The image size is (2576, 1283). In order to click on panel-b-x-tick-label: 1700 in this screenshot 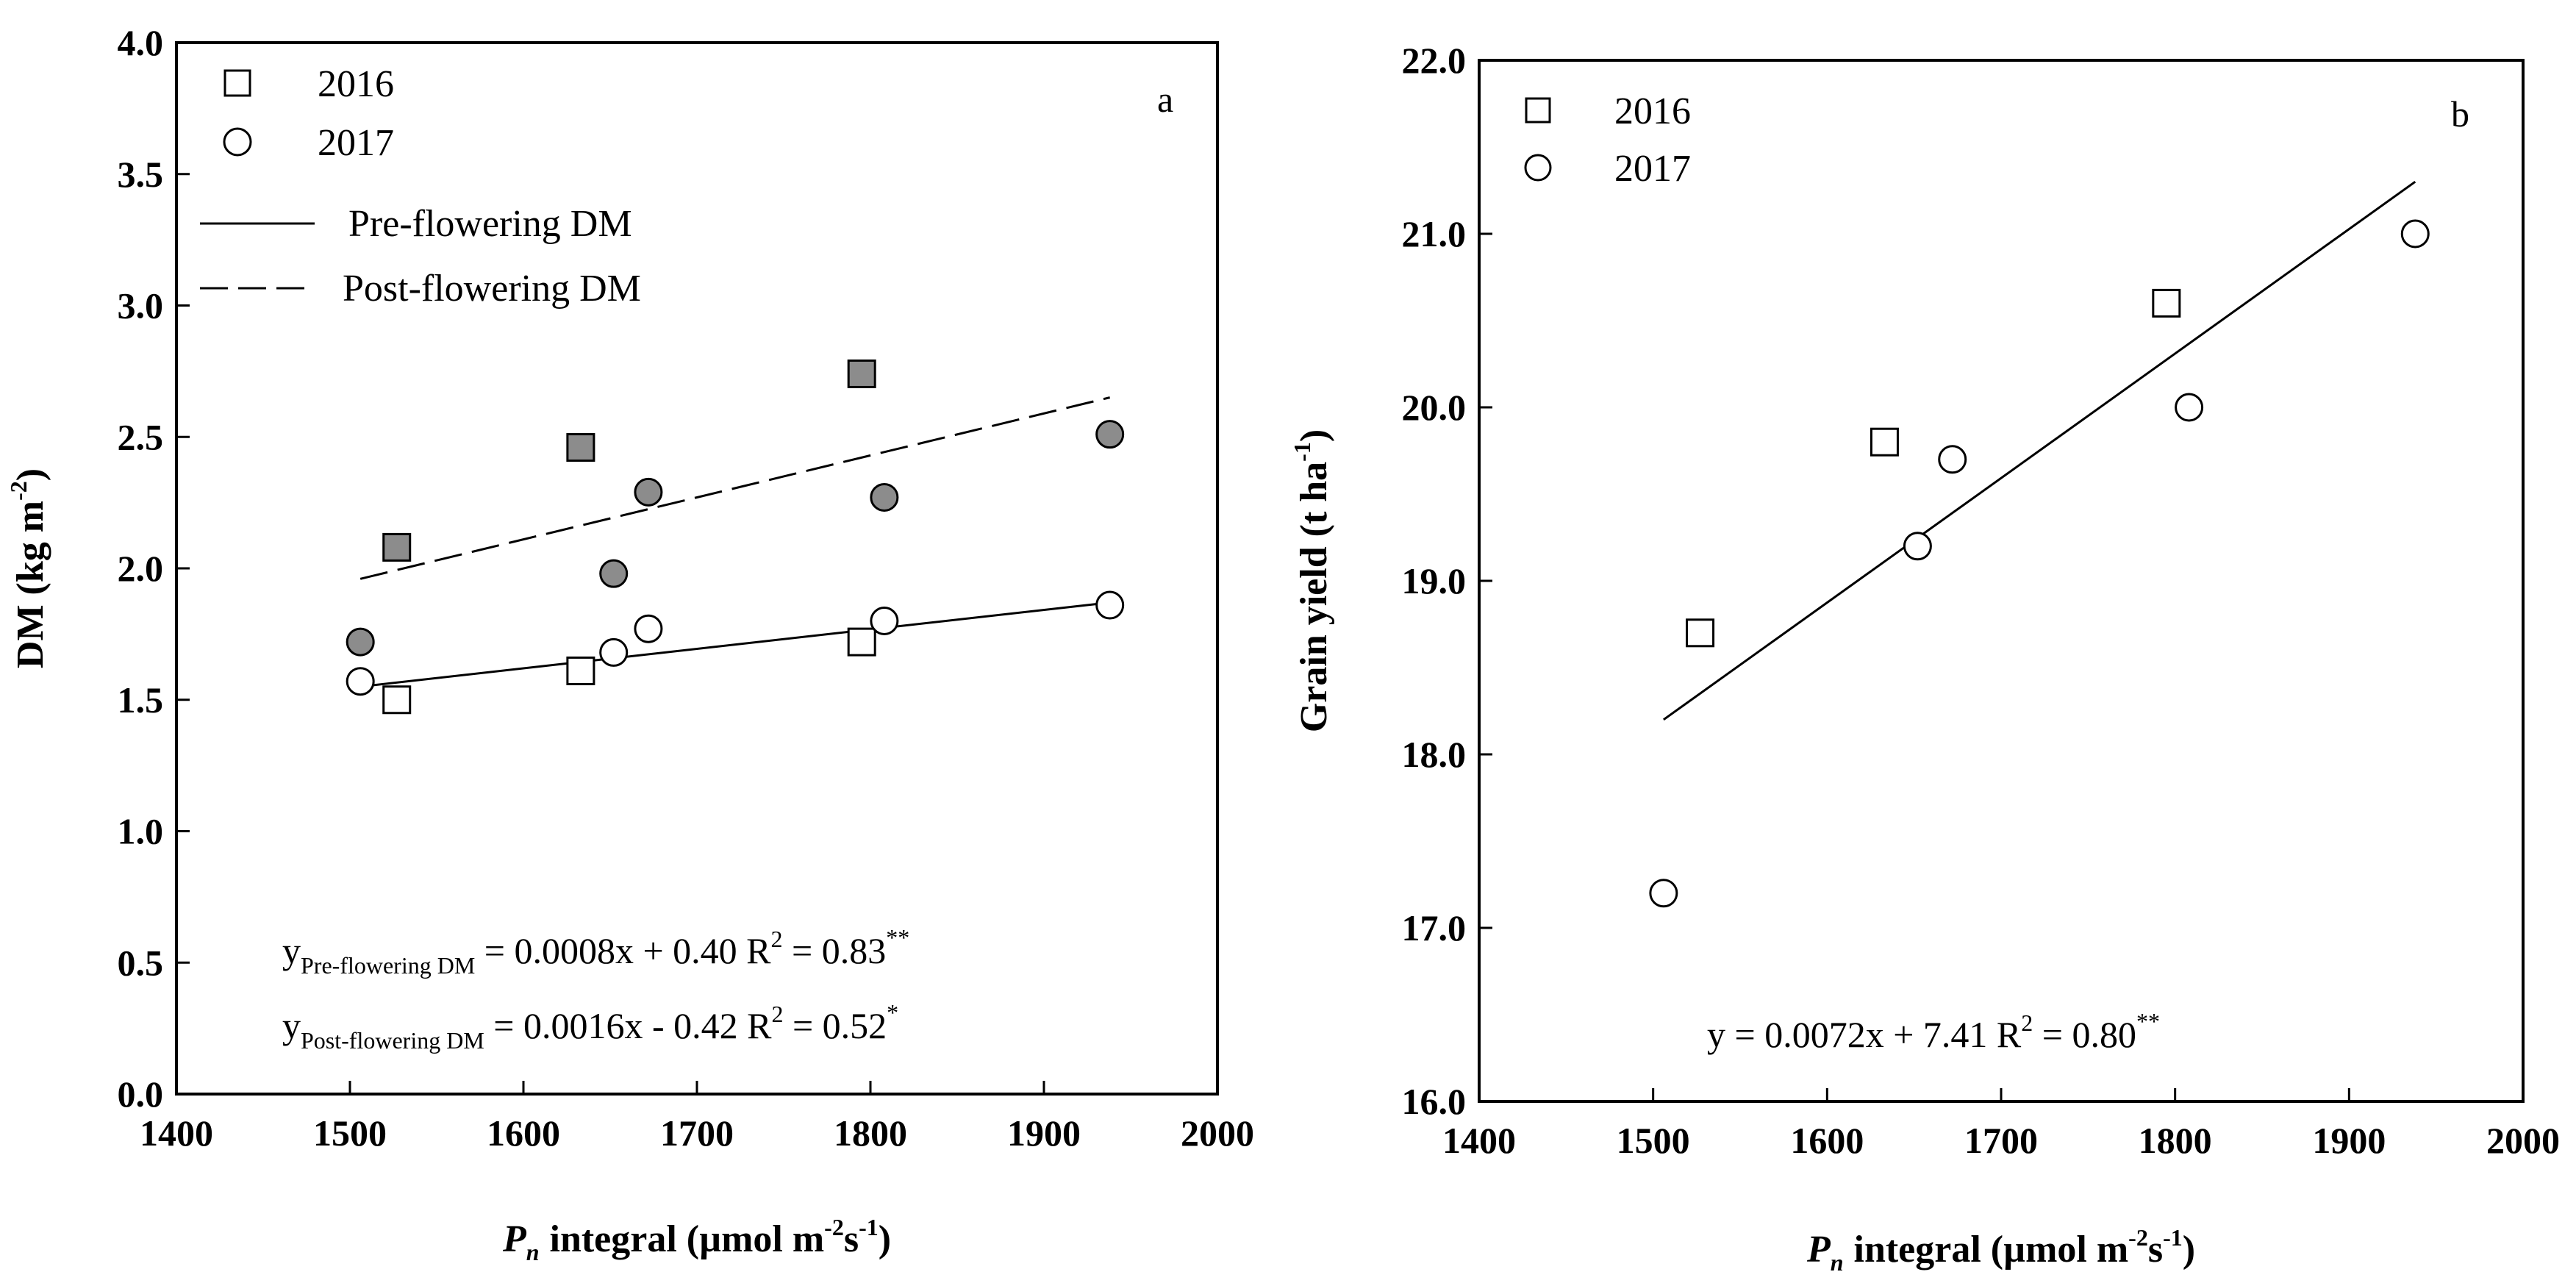, I will do `click(2001, 1141)`.